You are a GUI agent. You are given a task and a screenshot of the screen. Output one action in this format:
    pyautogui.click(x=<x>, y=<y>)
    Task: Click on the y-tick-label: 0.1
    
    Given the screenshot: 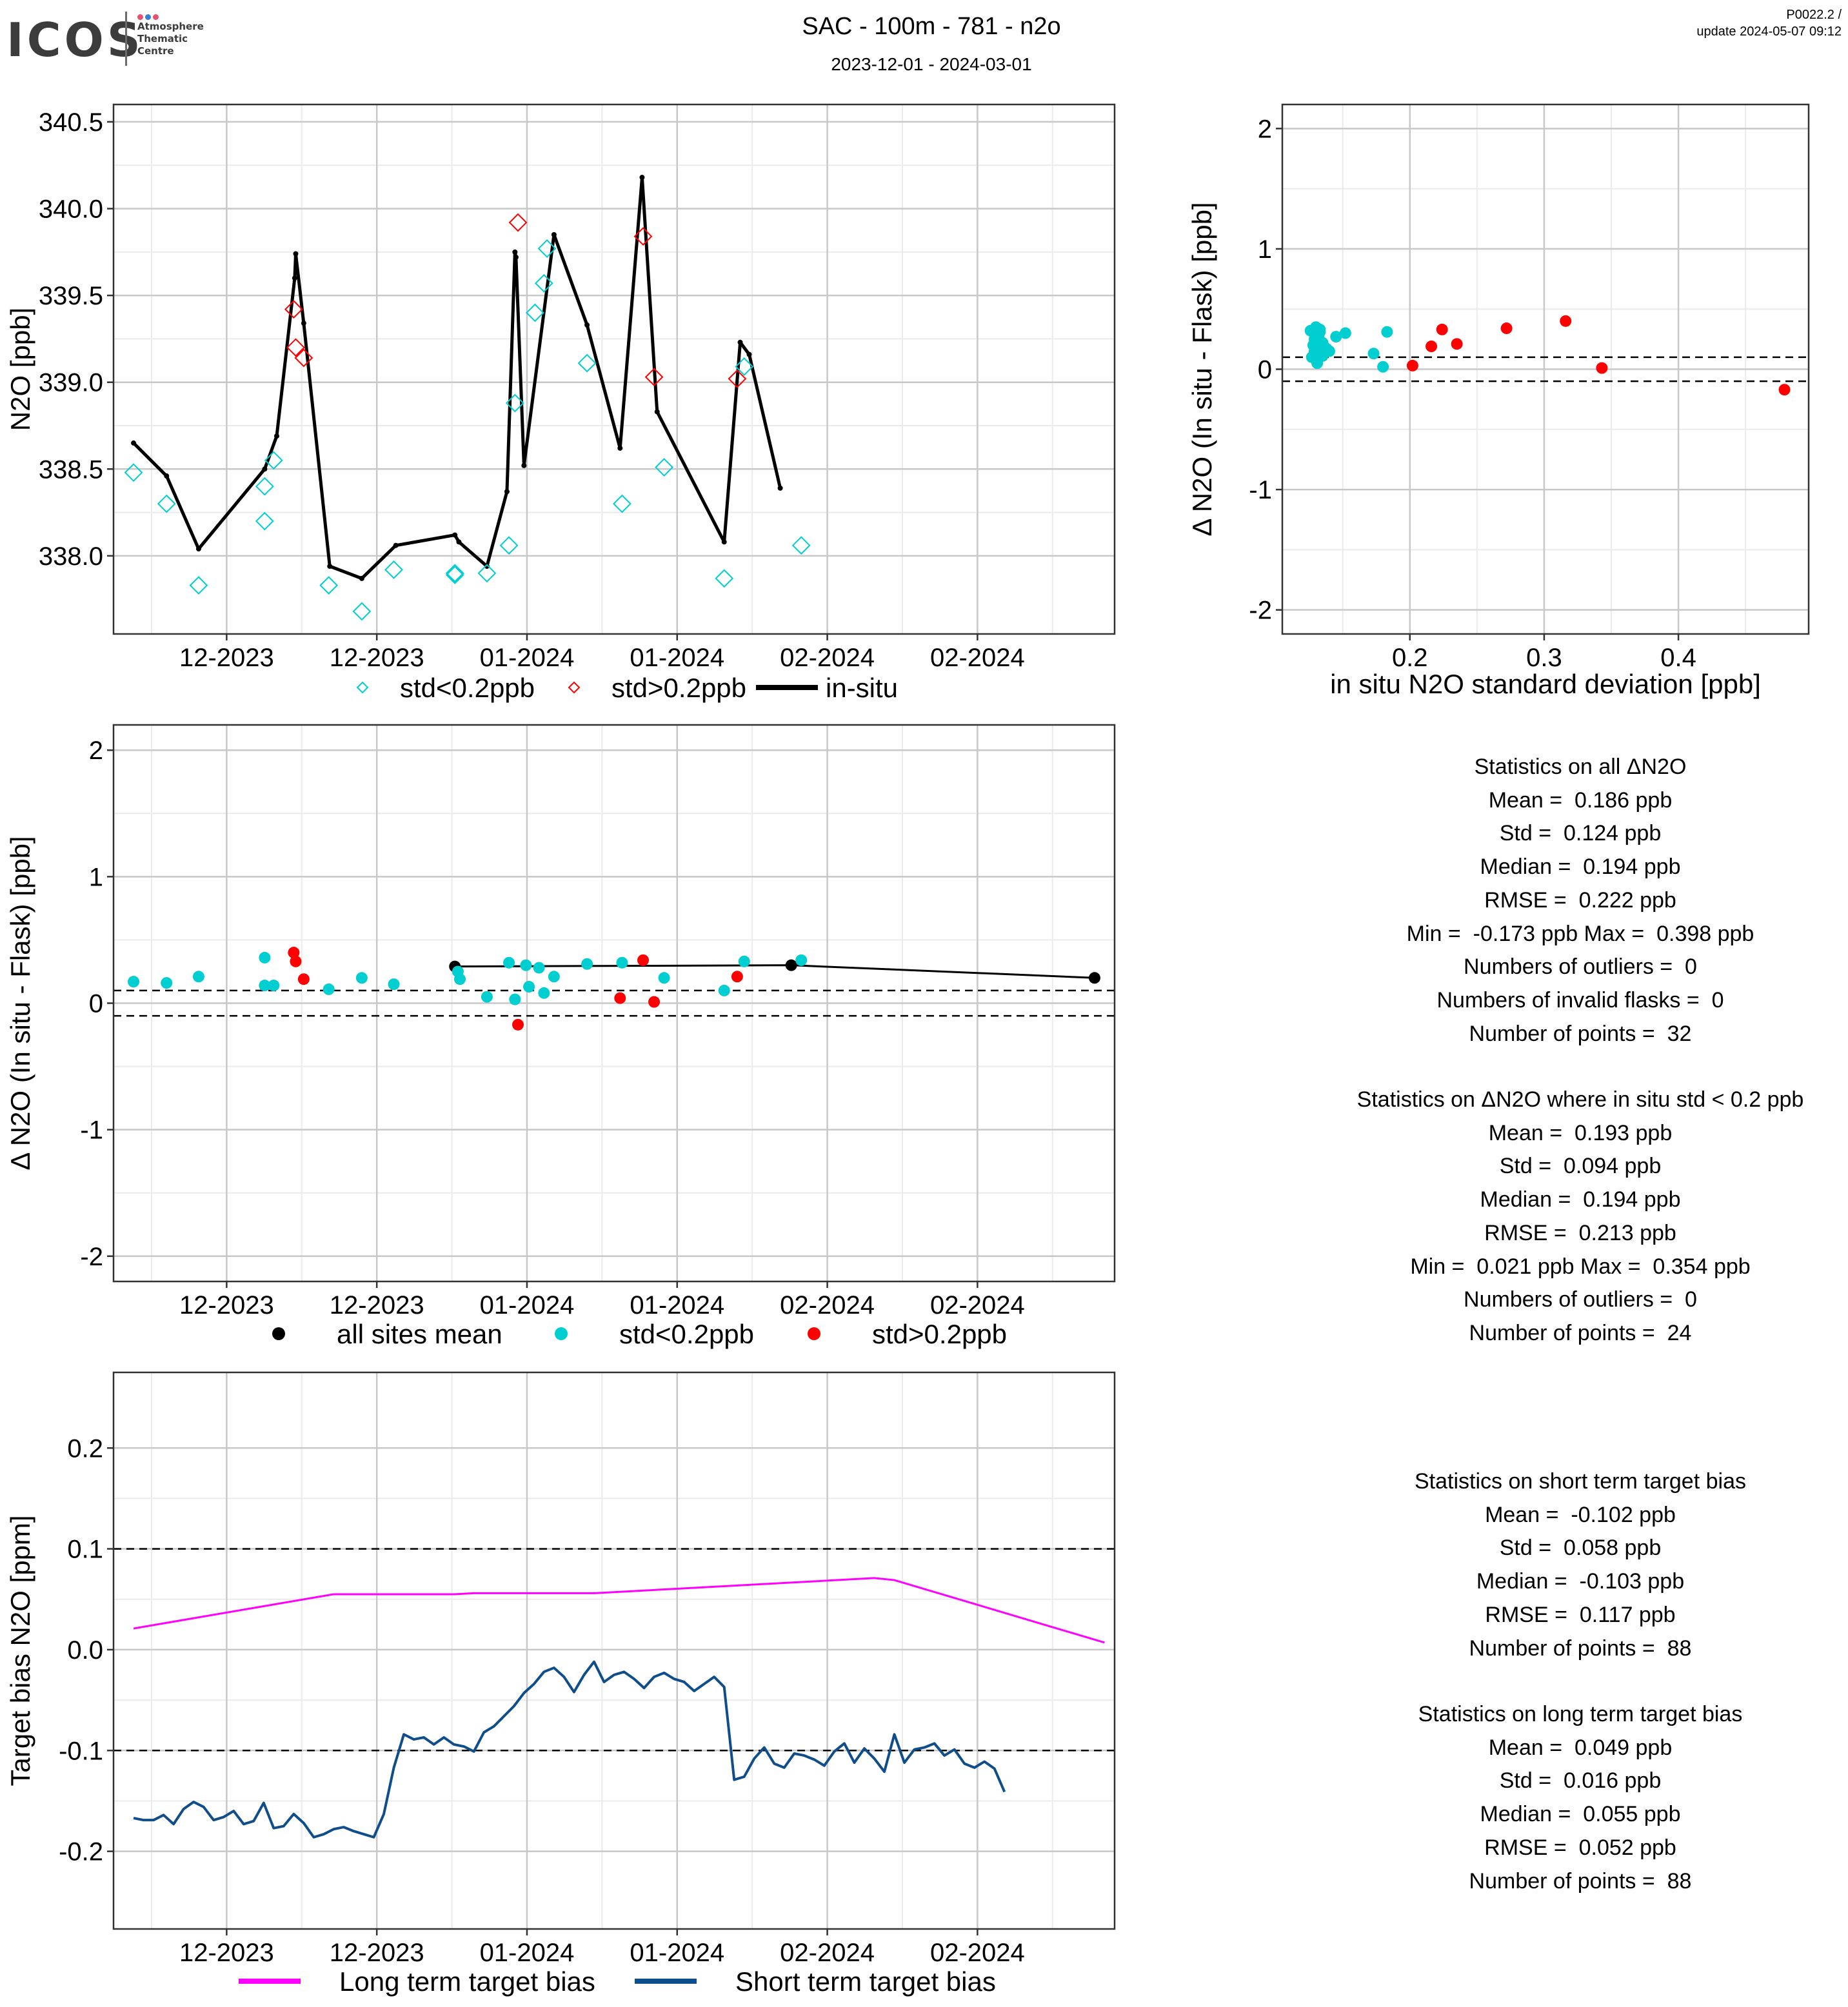 What is the action you would take?
    pyautogui.click(x=85, y=1550)
    